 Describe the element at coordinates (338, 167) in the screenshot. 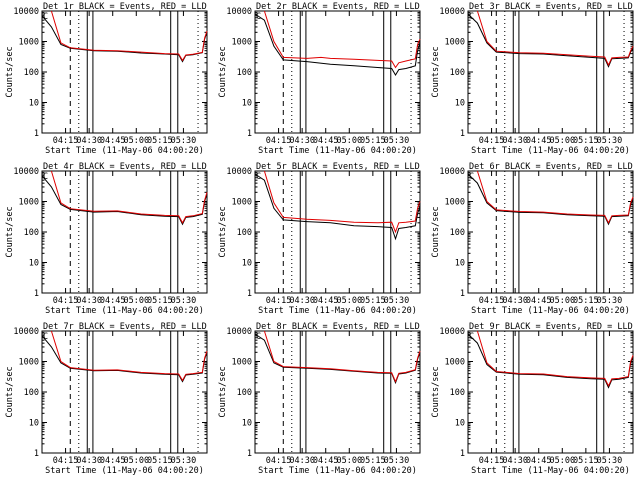

I see `chart-title: Det 5r BLACK = Events, RED = LLD` at that location.